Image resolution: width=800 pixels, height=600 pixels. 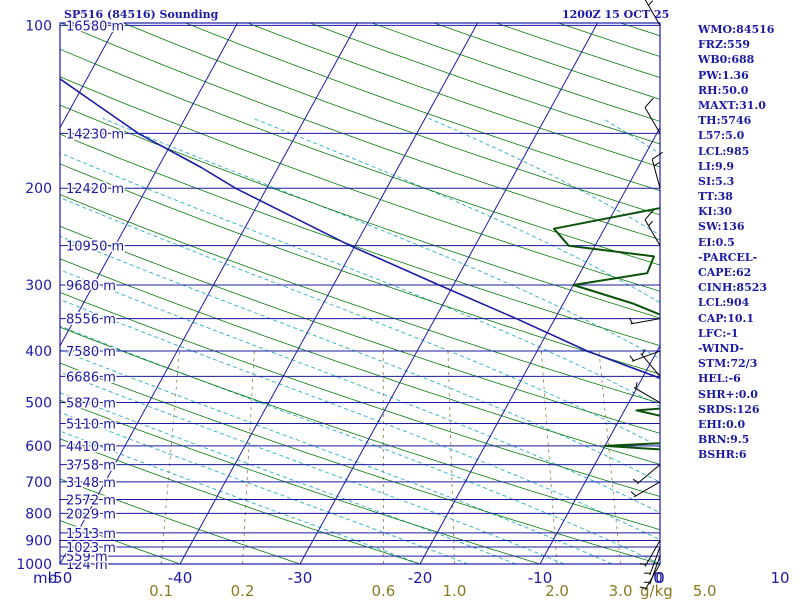 What do you see at coordinates (384, 591) in the screenshot?
I see `mixing-ratio-label: 0.6` at bounding box center [384, 591].